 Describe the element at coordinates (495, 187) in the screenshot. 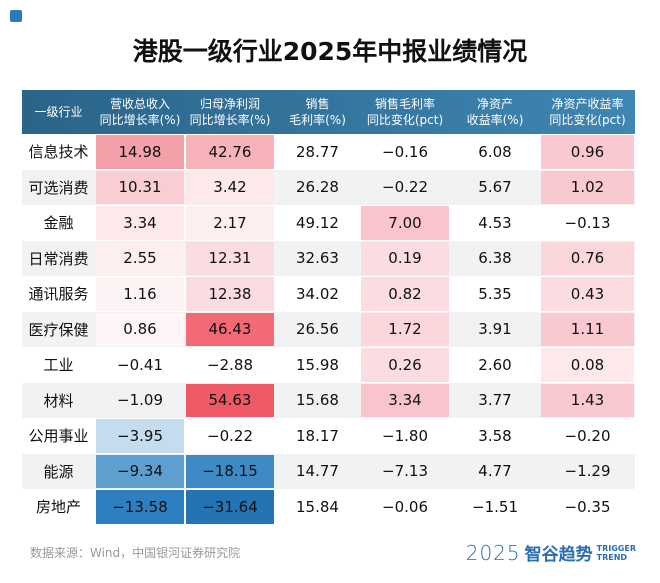

I see `value-cell: 5.67` at that location.